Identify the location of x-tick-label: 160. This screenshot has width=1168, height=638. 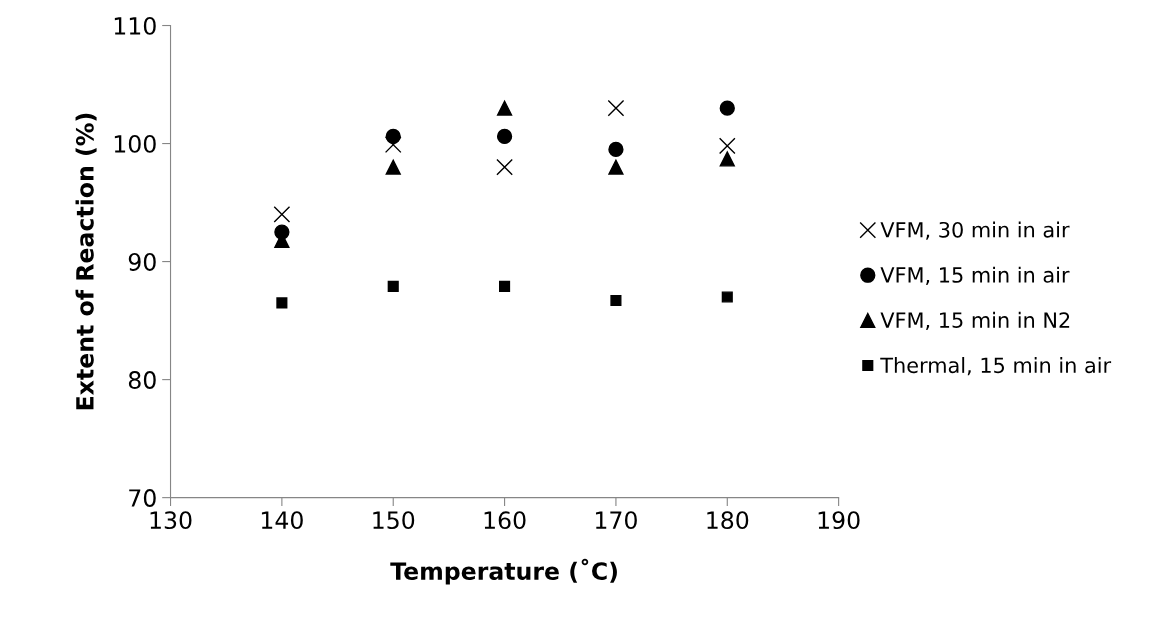
(505, 520).